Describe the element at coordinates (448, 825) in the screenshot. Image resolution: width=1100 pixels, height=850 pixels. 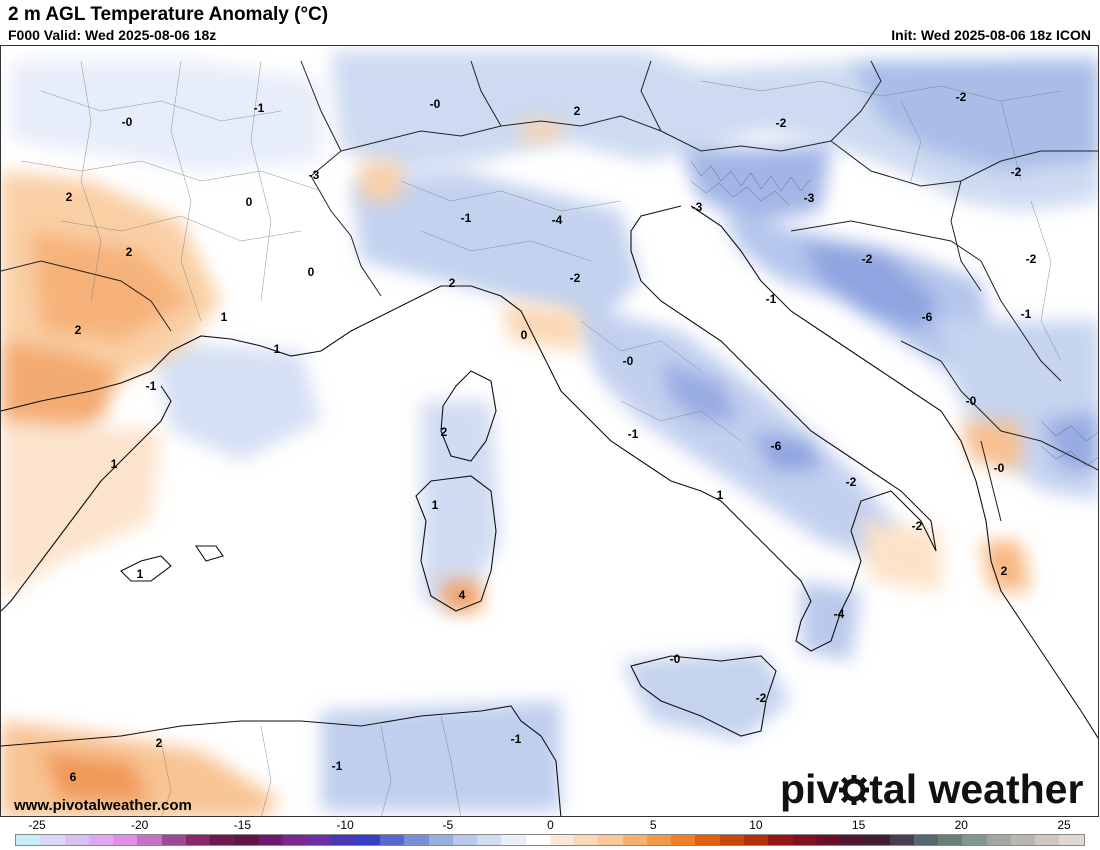
I see `colorbar-tick-label: -5` at that location.